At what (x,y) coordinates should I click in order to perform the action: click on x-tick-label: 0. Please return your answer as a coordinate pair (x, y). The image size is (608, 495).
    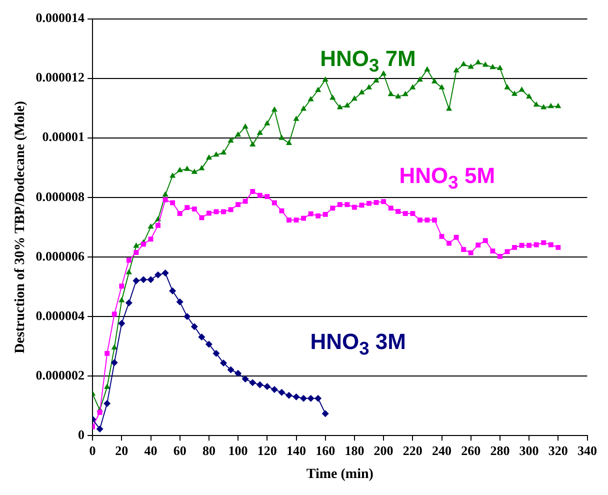
    Looking at the image, I should click on (92, 450).